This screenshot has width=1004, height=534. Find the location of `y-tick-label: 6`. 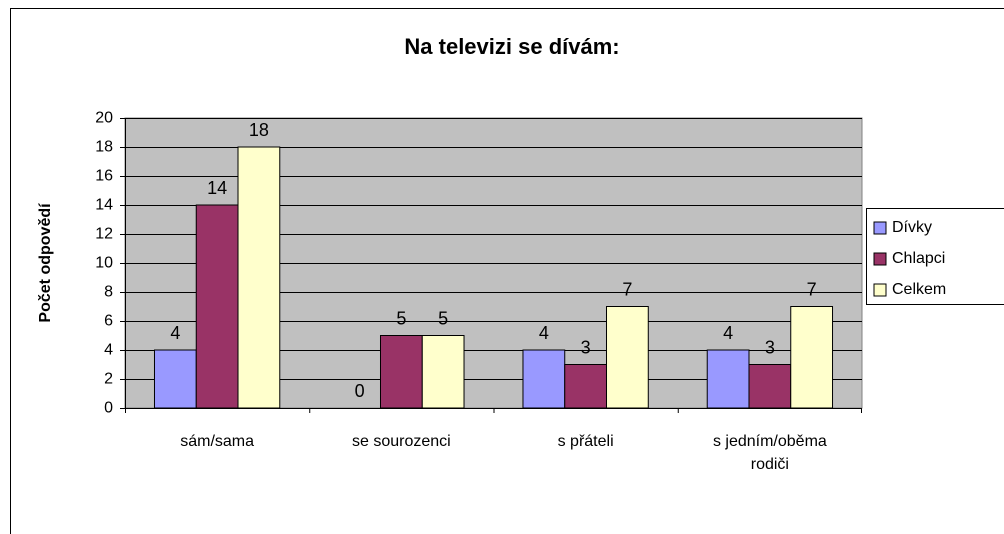

y-tick-label: 6 is located at coordinates (108, 321).